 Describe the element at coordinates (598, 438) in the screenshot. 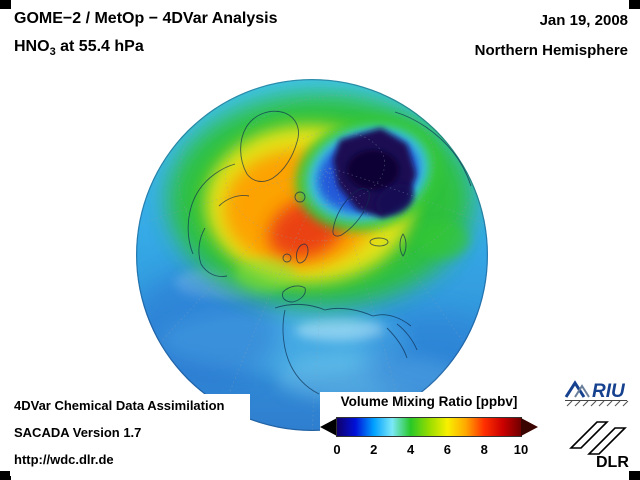

I see `dlr-wing-icon` at that location.